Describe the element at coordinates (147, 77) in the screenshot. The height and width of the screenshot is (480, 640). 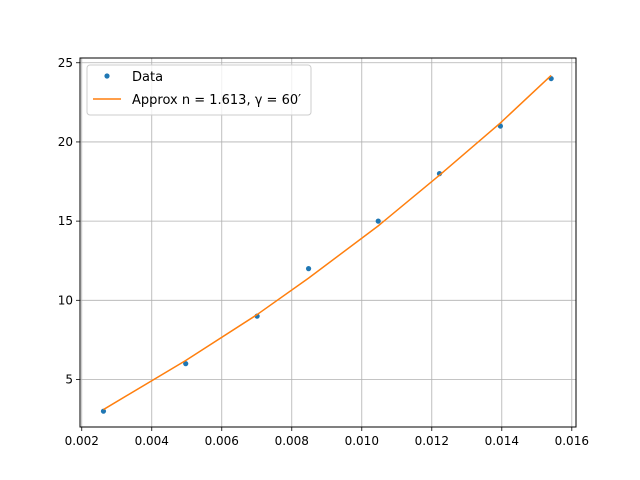
I see `legend-data-label: Data` at that location.